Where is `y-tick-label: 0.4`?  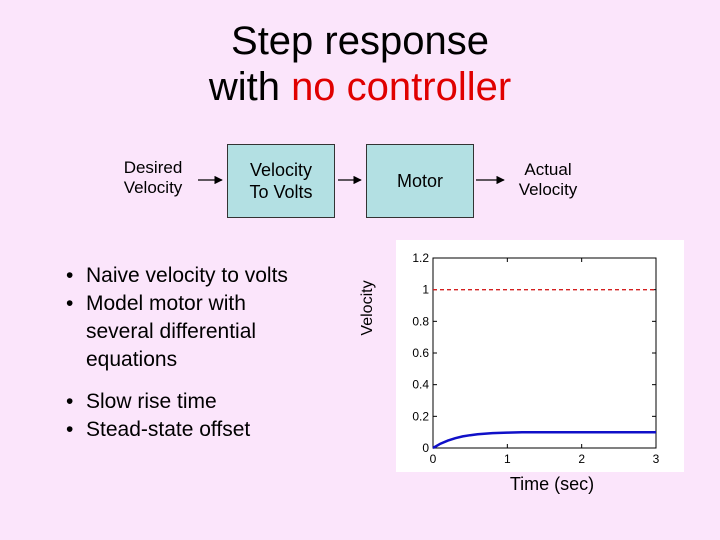 y-tick-label: 0.4 is located at coordinates (420, 385).